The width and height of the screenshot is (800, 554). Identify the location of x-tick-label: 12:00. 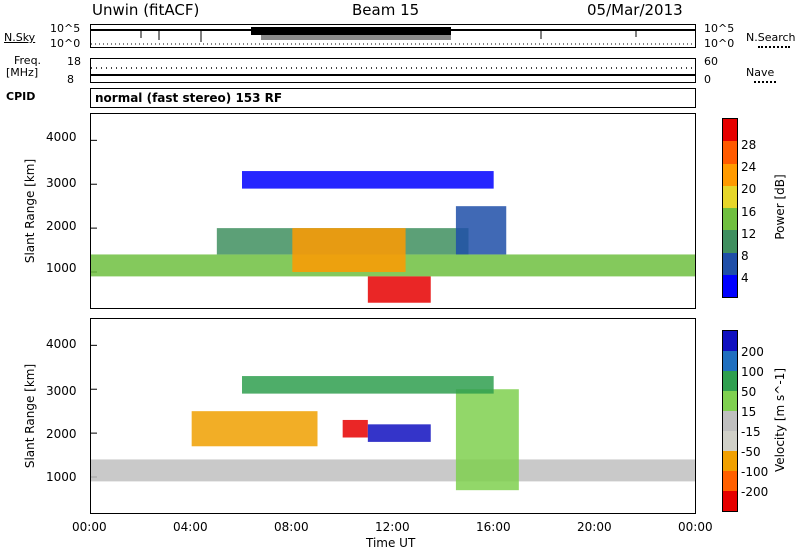
(392, 527).